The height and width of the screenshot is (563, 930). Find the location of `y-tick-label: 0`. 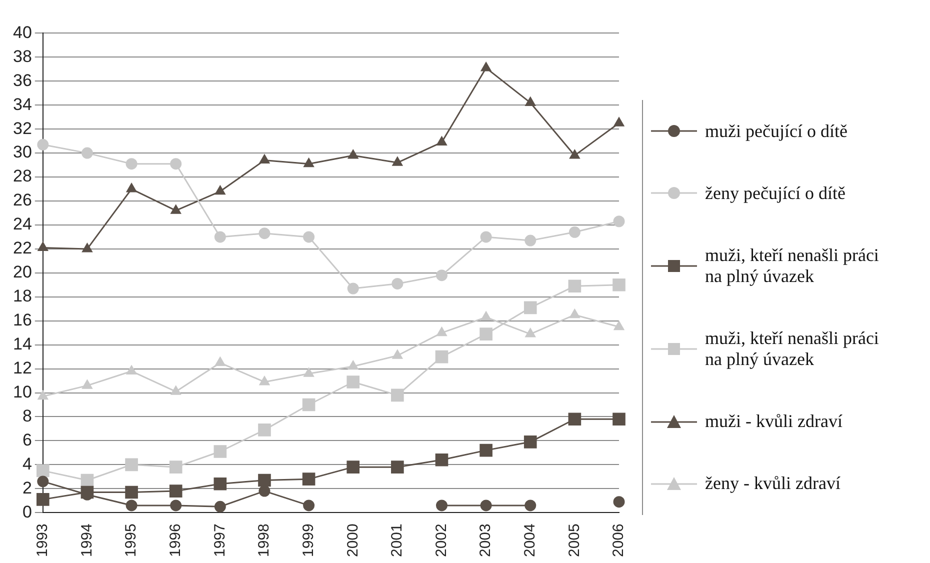

y-tick-label: 0 is located at coordinates (27, 512).